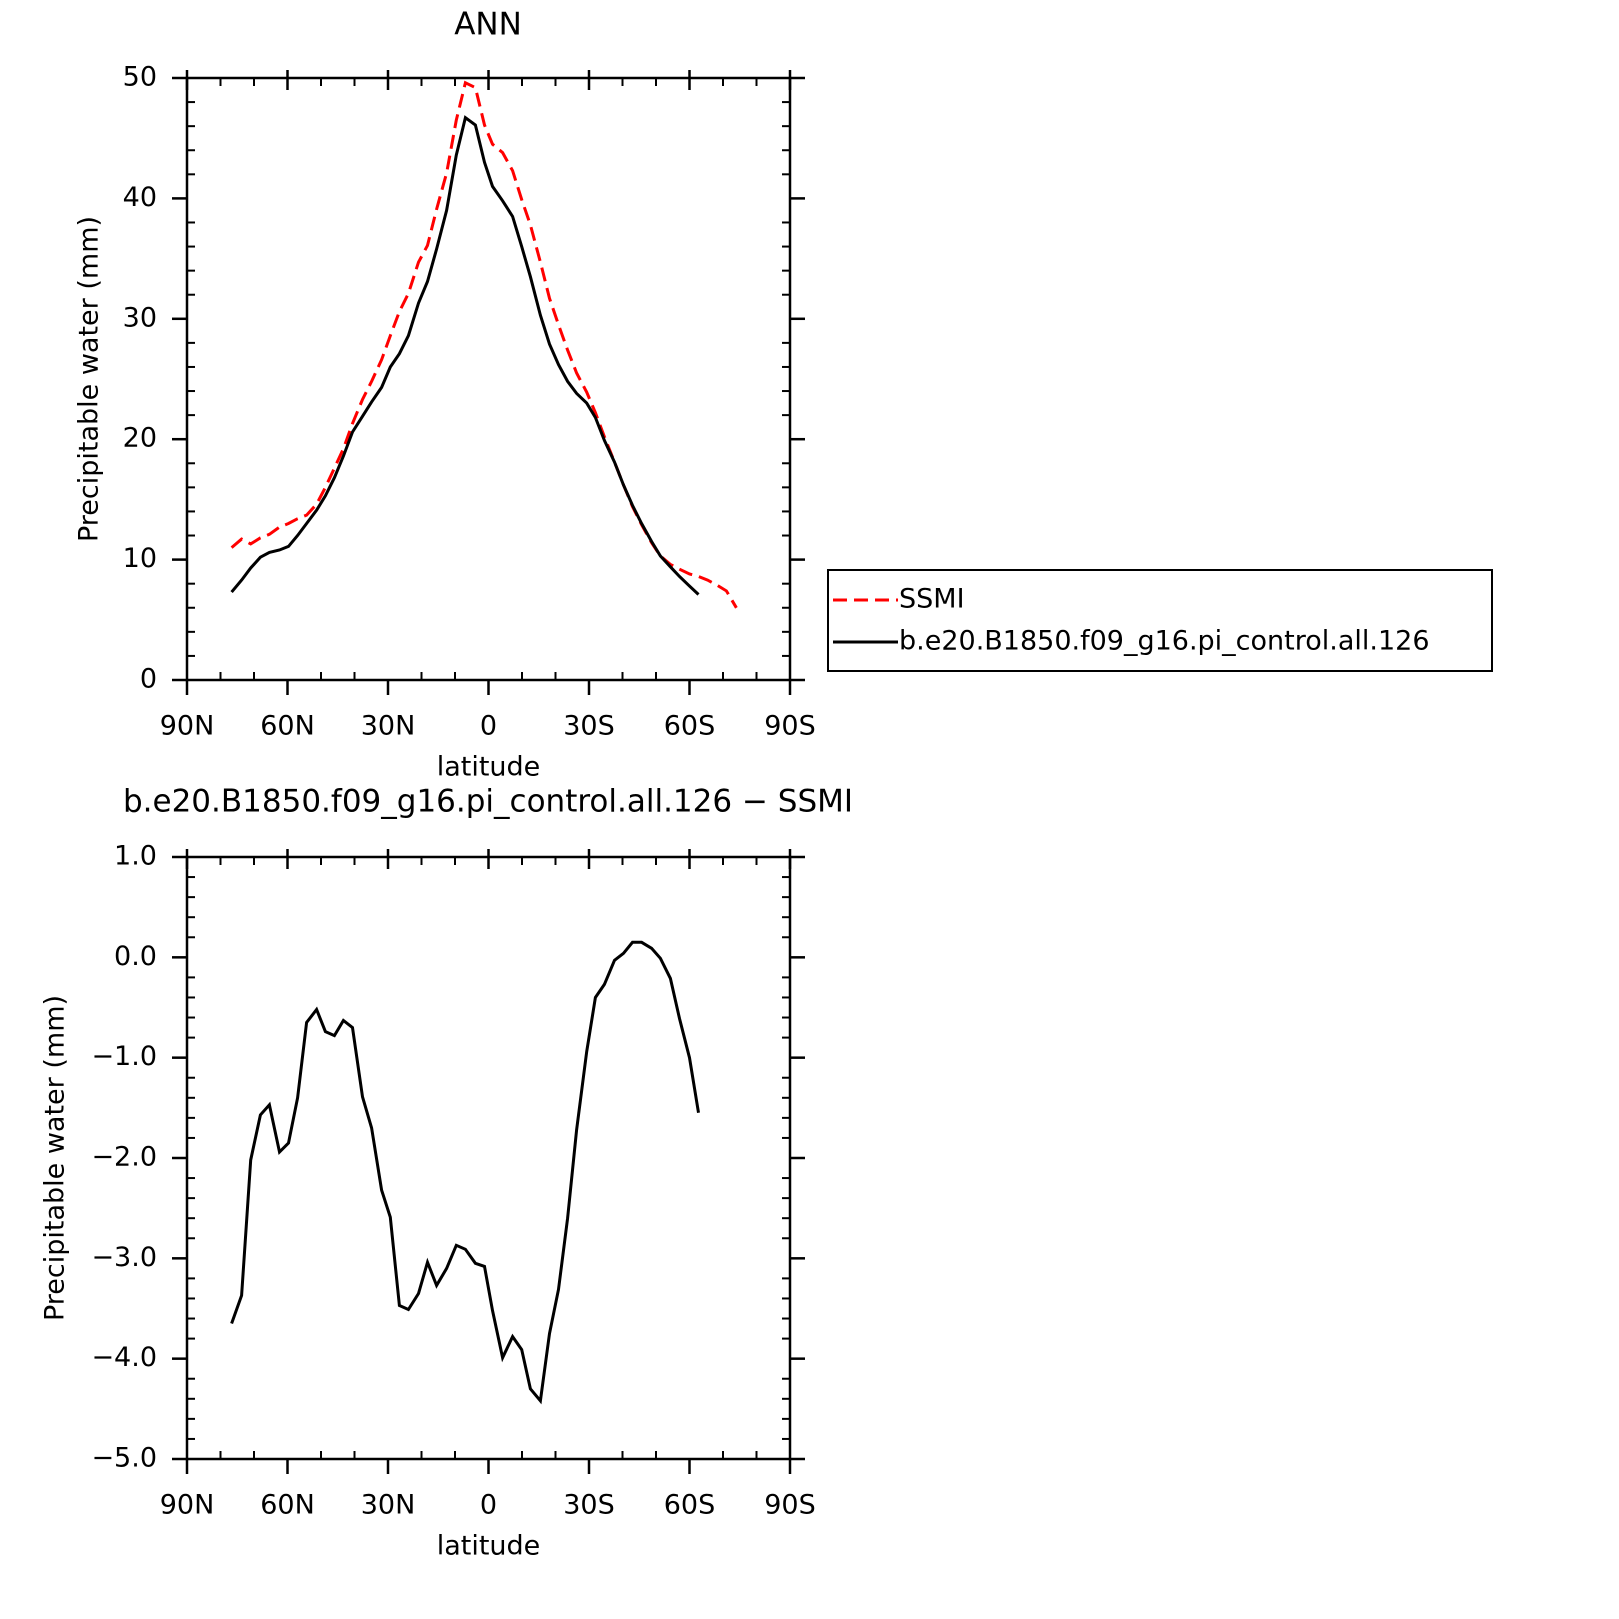 The height and width of the screenshot is (1619, 1619). I want to click on y-tick-label: 20, so click(140, 438).